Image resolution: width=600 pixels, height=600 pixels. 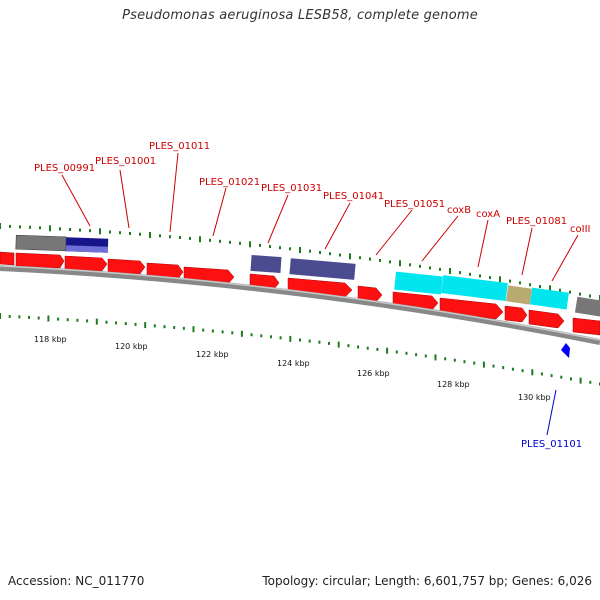 I want to click on scale-label: 118 kbp, so click(x=50, y=339).